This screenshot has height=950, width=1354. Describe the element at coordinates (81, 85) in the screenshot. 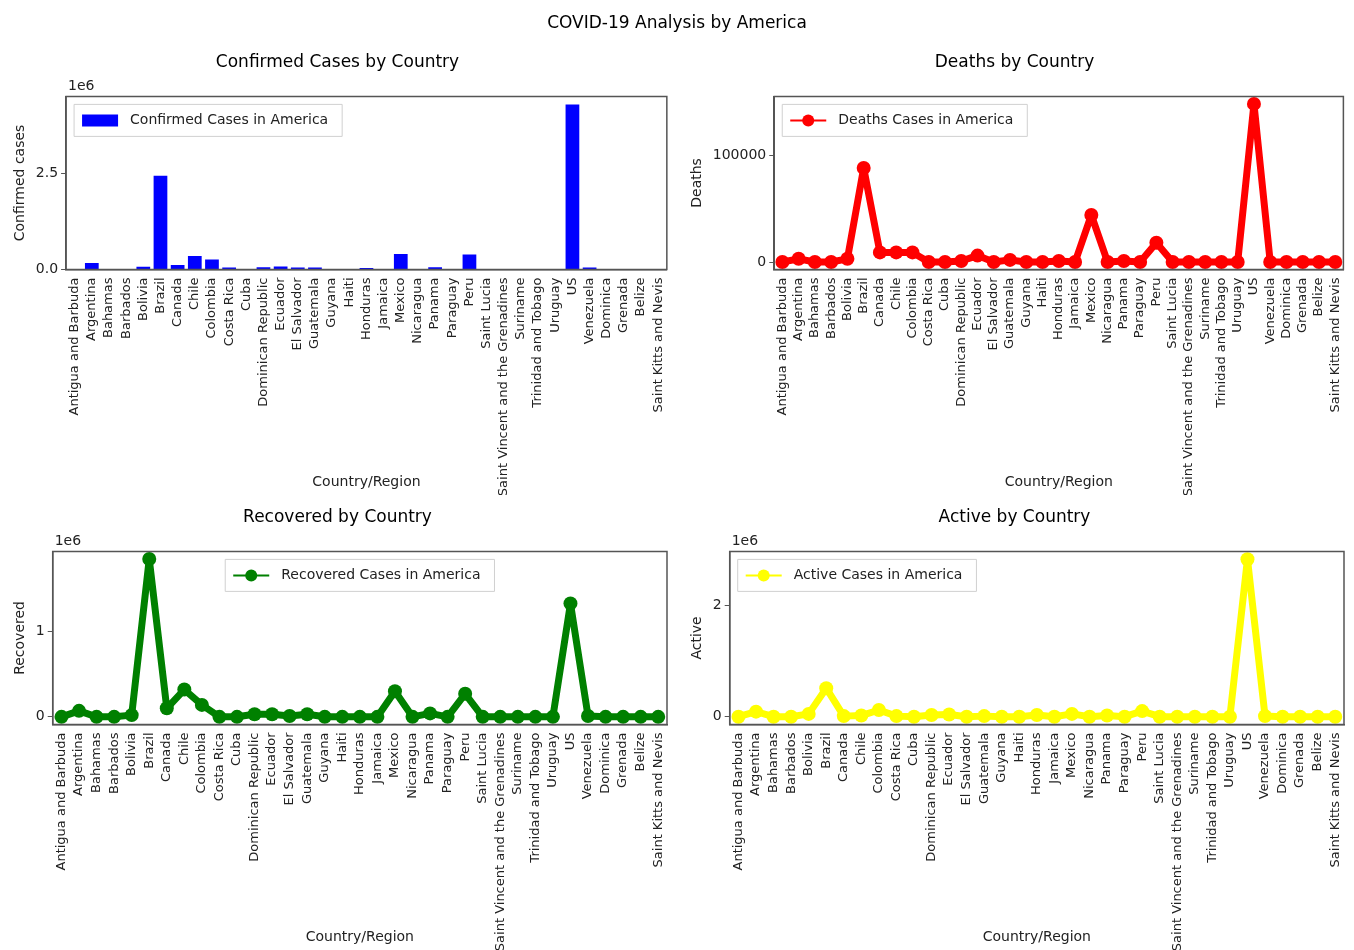

I see `text: 1e6` at that location.